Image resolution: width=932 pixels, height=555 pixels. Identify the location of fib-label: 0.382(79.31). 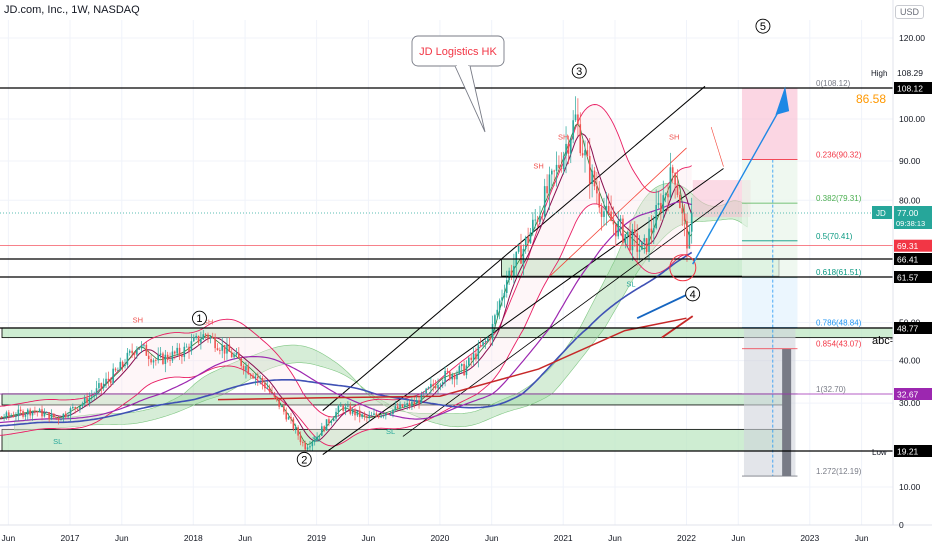
(839, 198).